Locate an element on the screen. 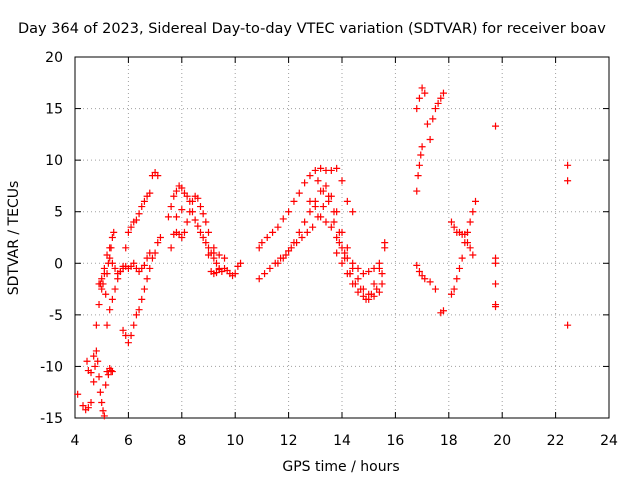 This screenshot has height=480, width=640. series-night-isolated is located at coordinates (532, 225).